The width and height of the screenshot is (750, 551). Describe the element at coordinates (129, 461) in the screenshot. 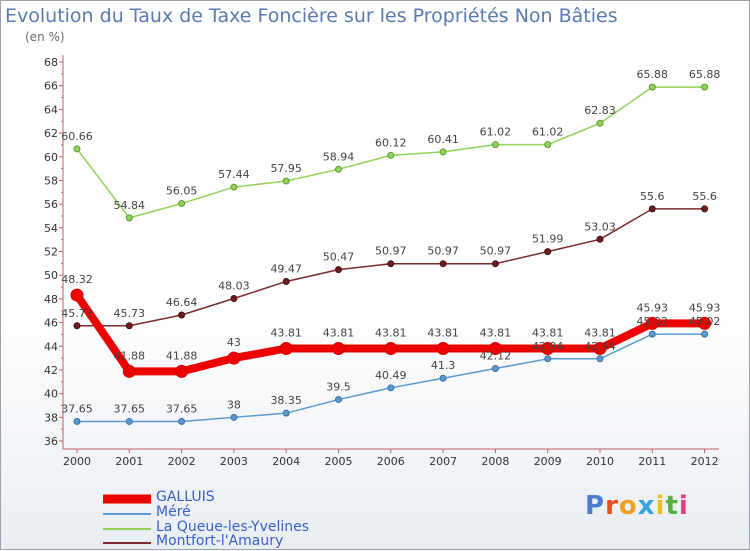

I see `x-tick-label: 2001` at that location.